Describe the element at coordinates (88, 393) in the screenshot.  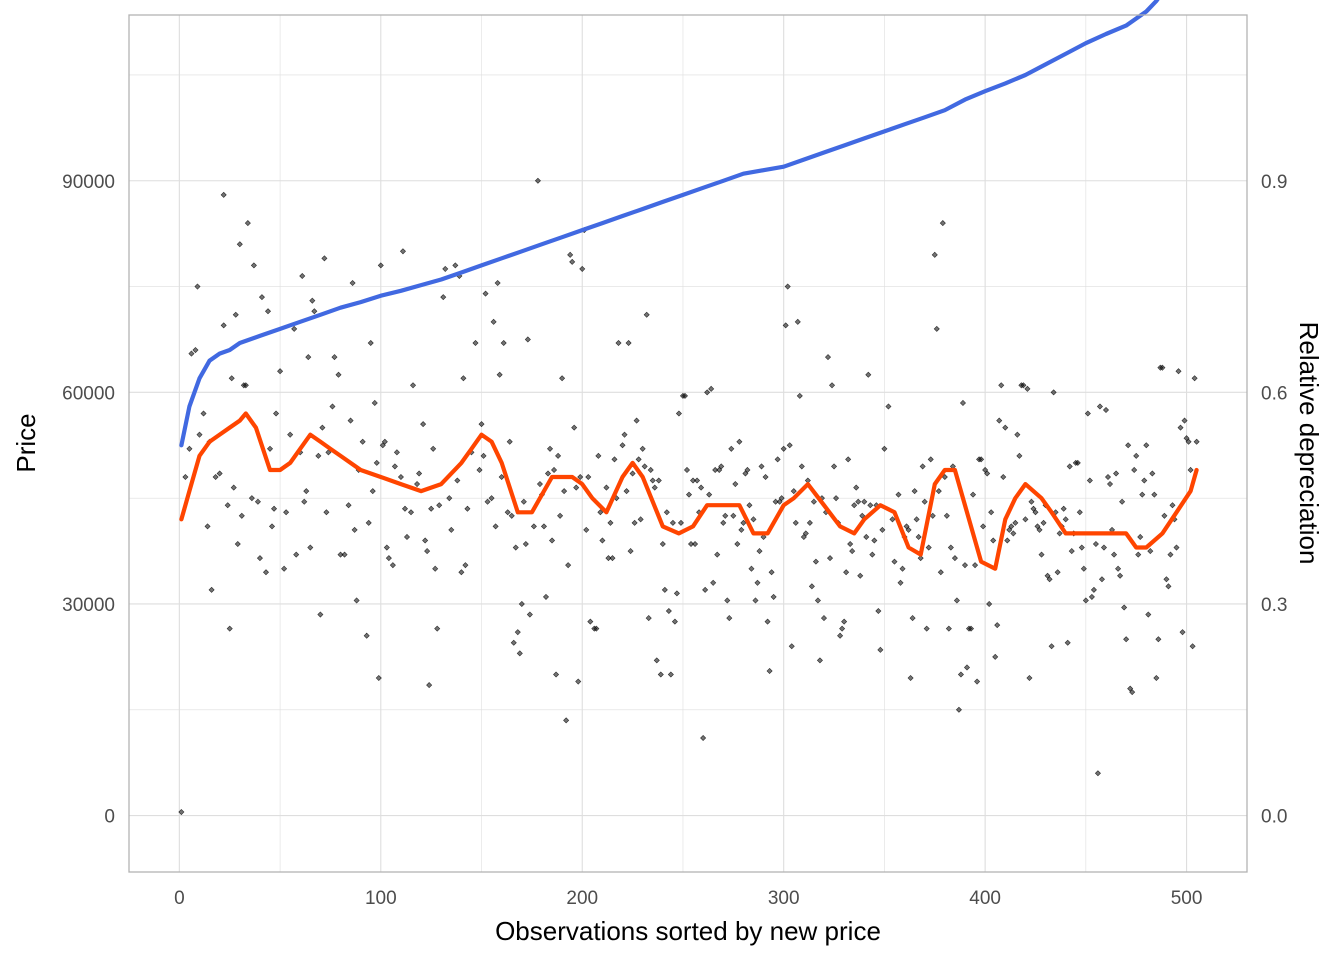
I see `y-tick-label: 60000` at that location.